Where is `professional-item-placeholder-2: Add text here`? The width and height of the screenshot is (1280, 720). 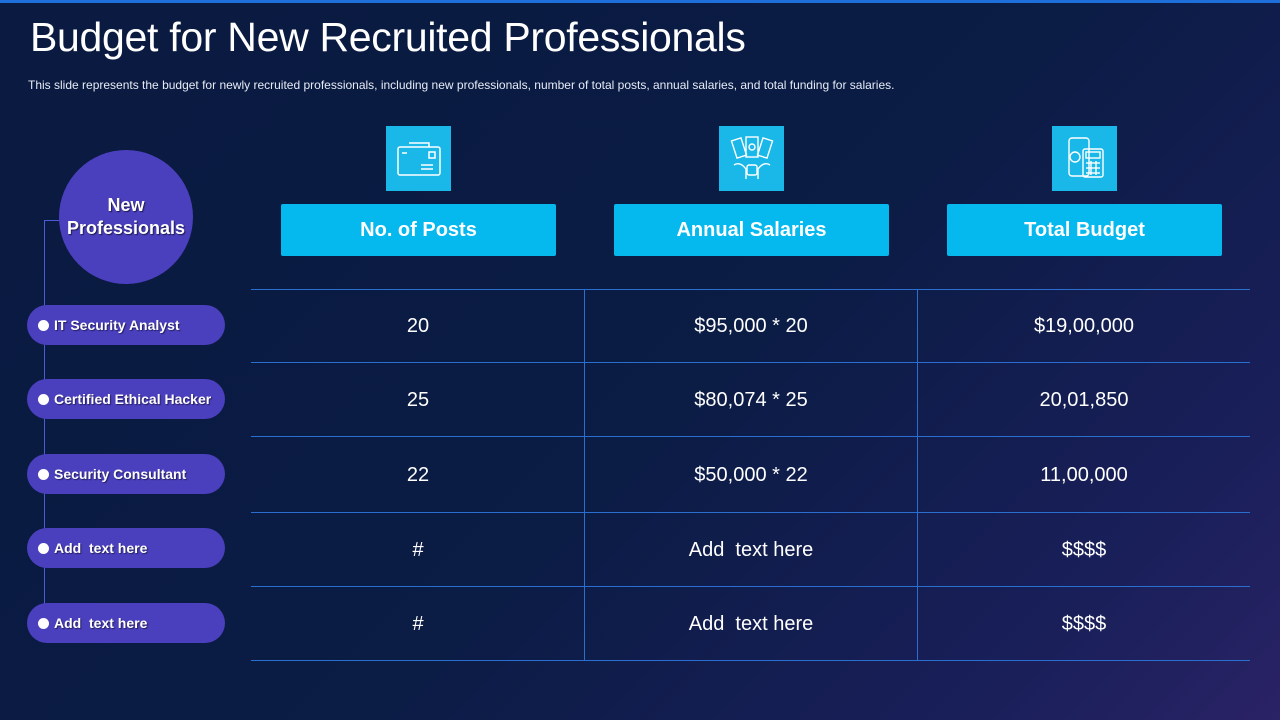
professional-item-placeholder-2: Add text here is located at coordinates (126, 623).